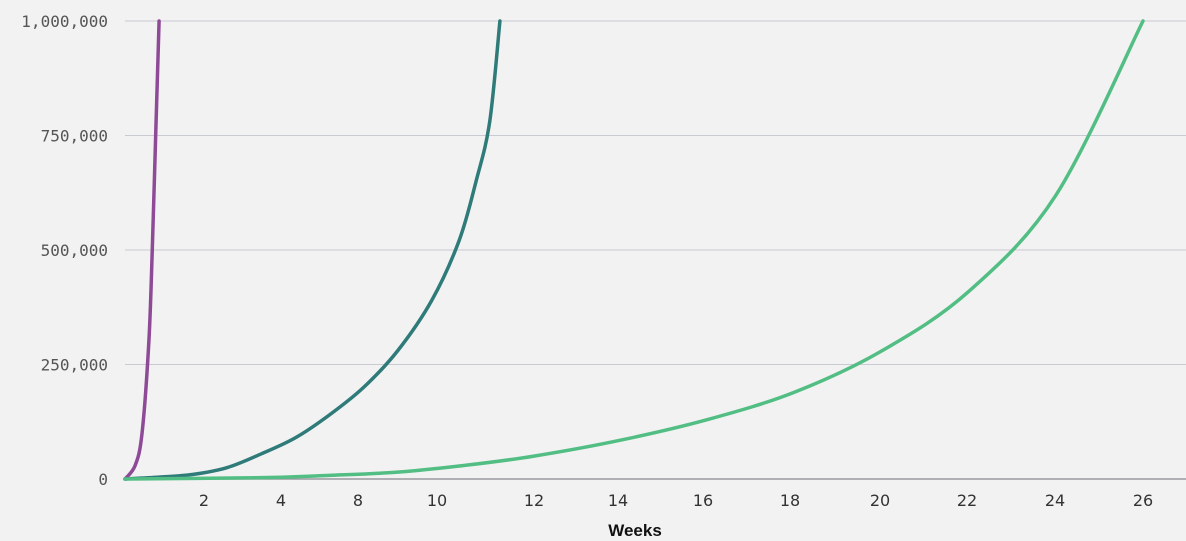 The image size is (1186, 541). I want to click on x-tick-label: 22, so click(967, 500).